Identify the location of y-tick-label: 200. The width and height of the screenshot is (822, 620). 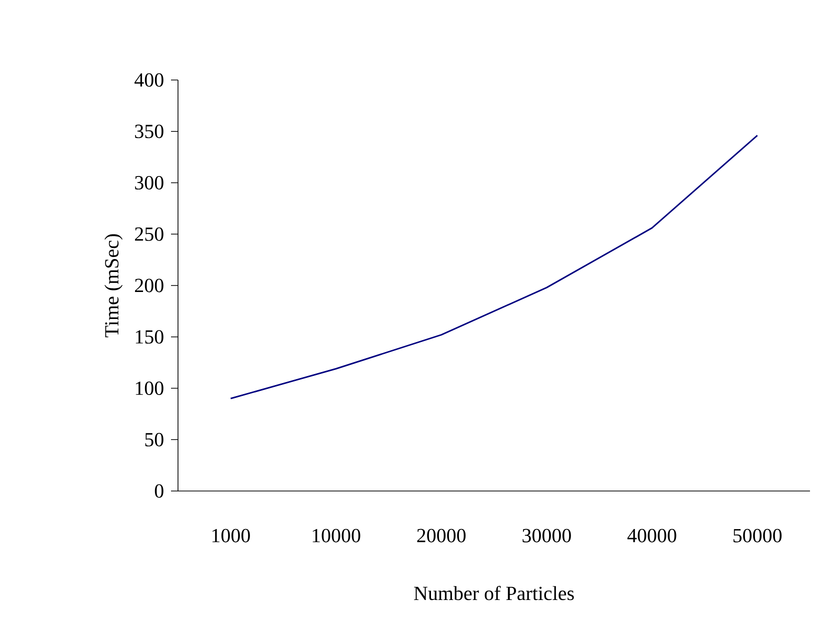
(149, 285).